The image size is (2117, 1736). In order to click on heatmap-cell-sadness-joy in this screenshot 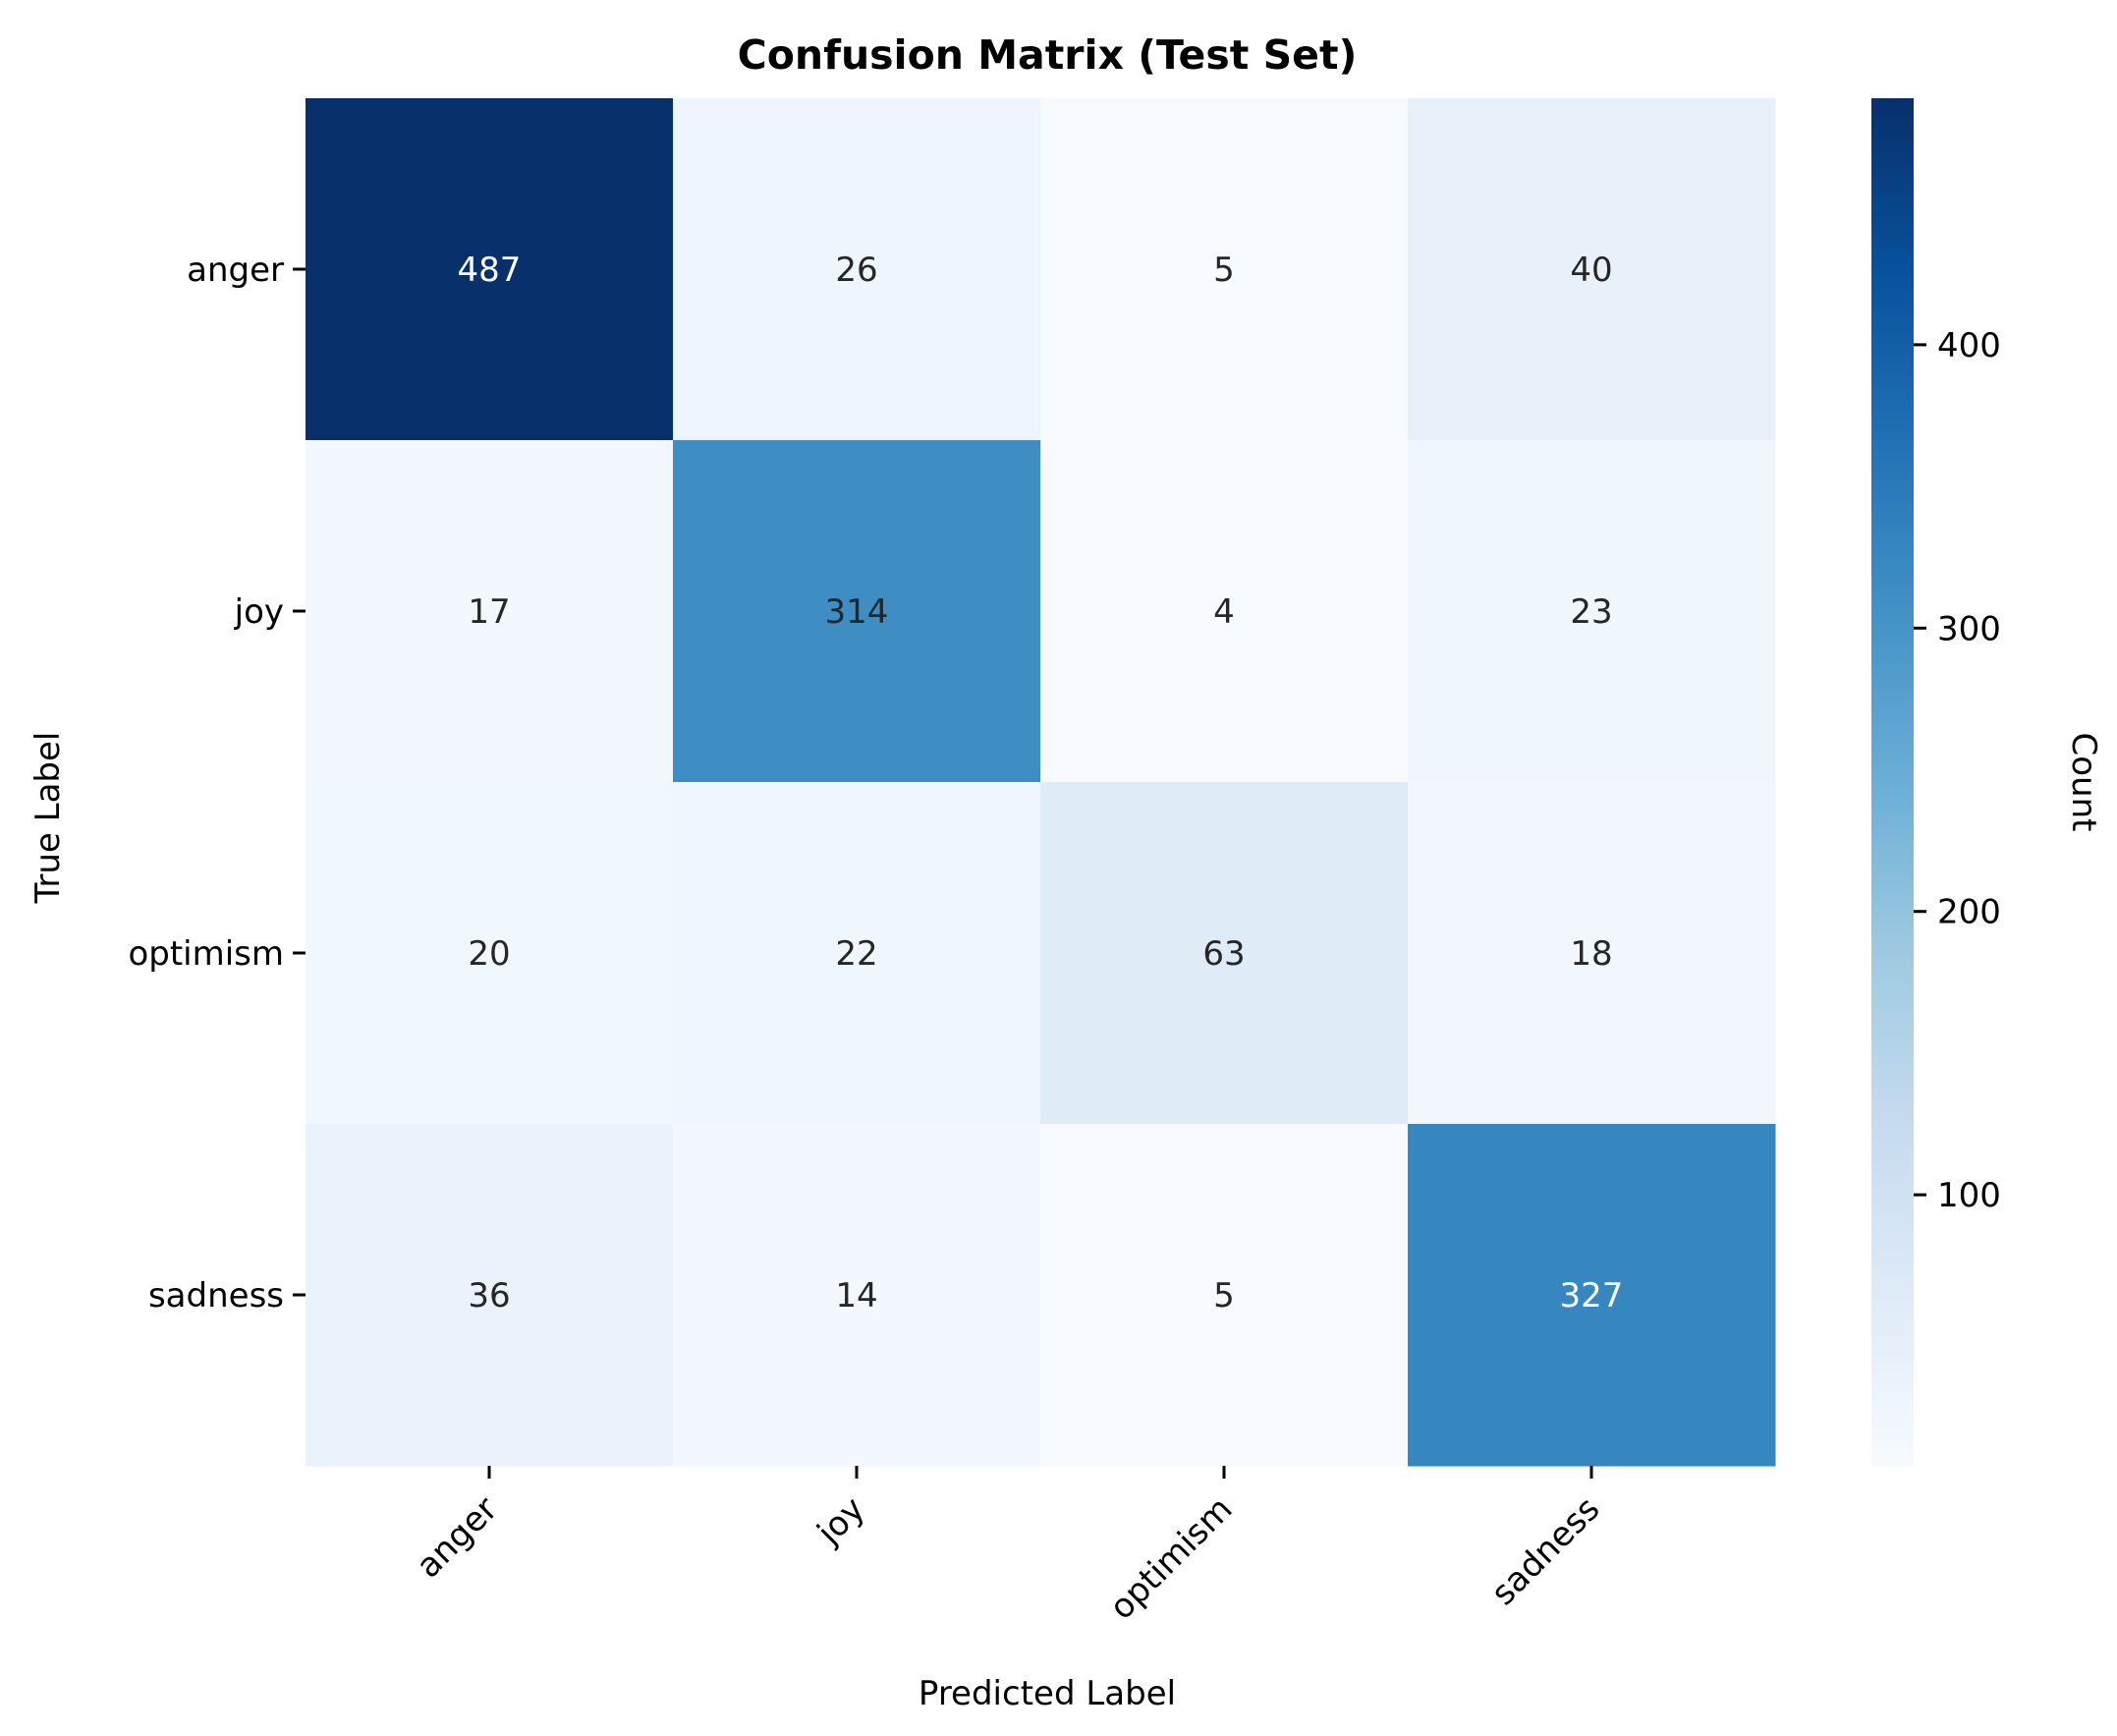, I will do `click(857, 1295)`.